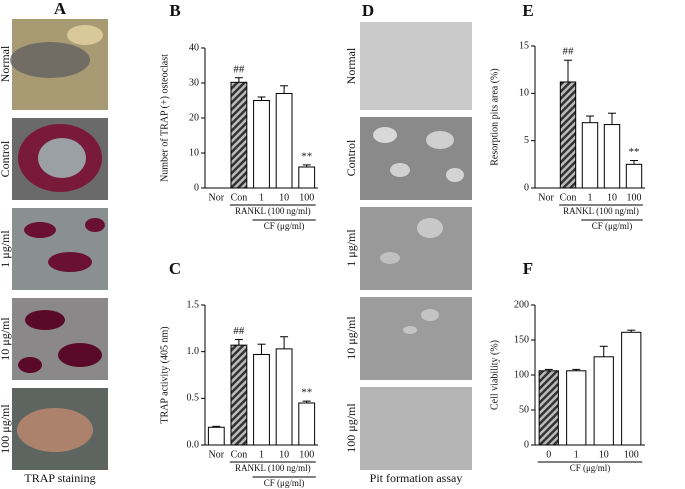 The height and width of the screenshot is (489, 685). I want to click on y-axis-label: TRAP activity (405 nm), so click(164, 374).